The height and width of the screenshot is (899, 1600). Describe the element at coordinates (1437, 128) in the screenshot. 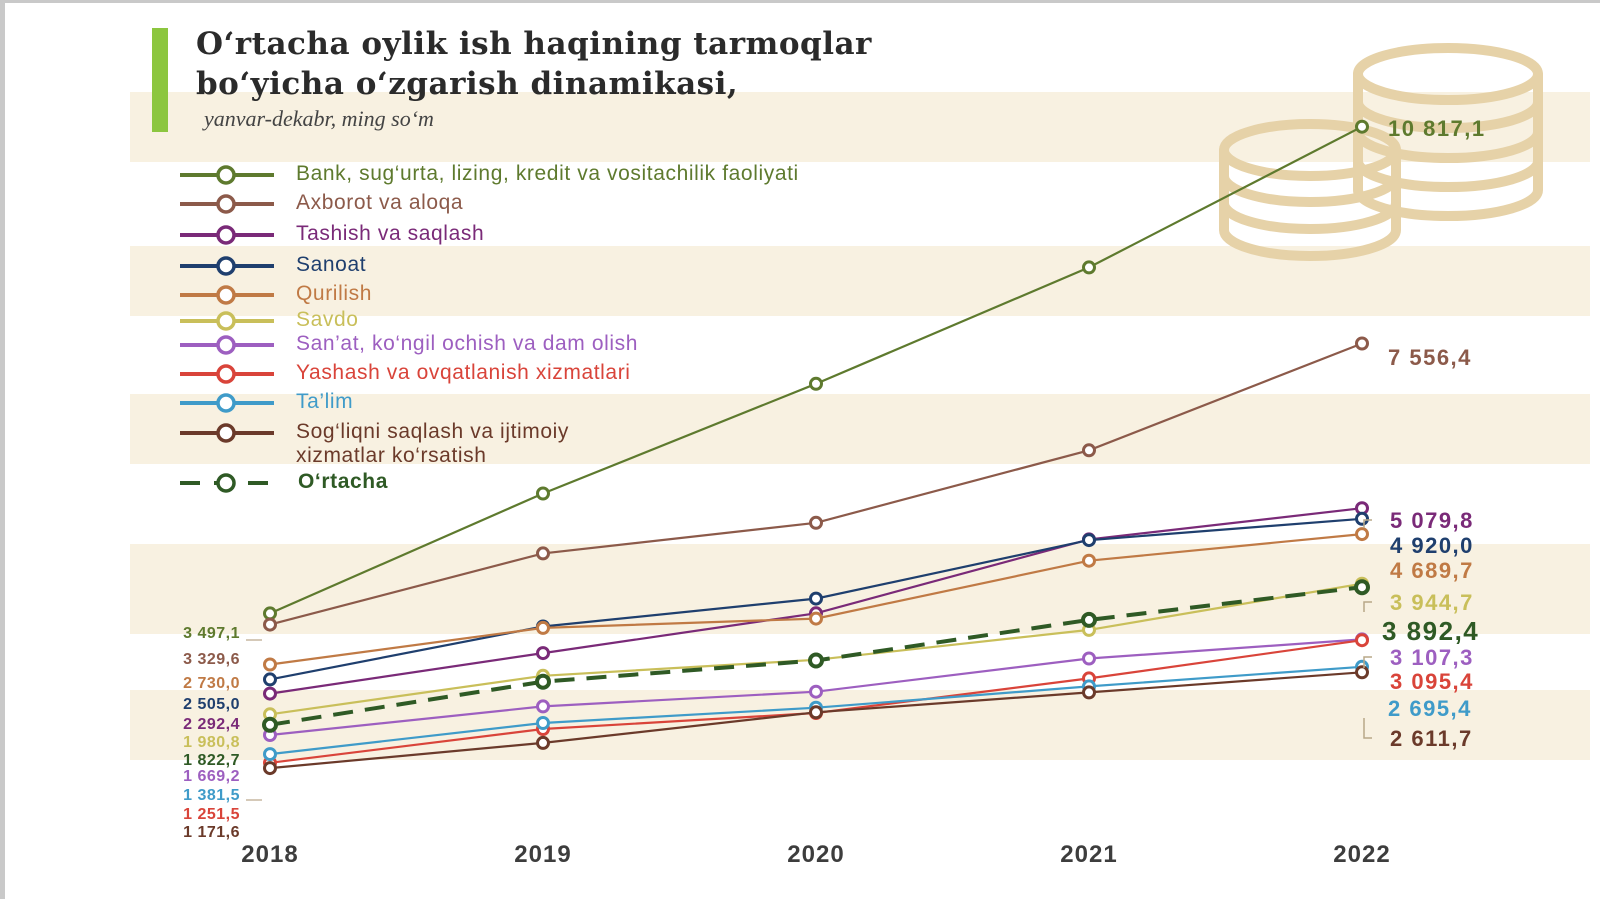

I see `value-label-2022: 10 817,1` at that location.